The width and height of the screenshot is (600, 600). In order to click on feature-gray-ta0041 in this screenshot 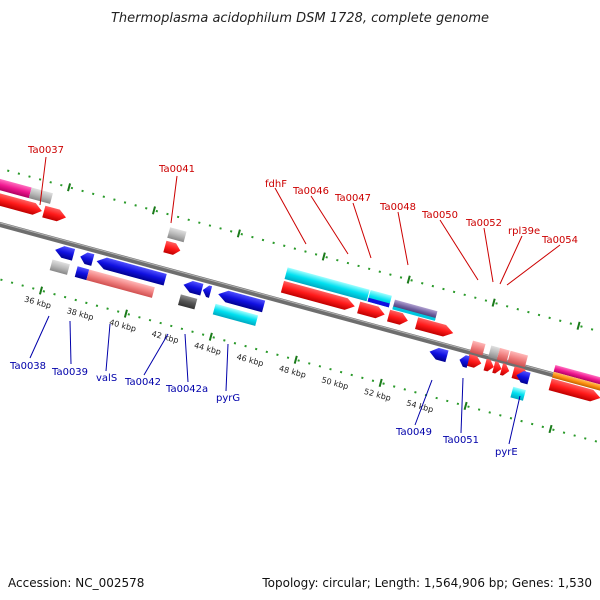, I will do `click(177, 235)`.